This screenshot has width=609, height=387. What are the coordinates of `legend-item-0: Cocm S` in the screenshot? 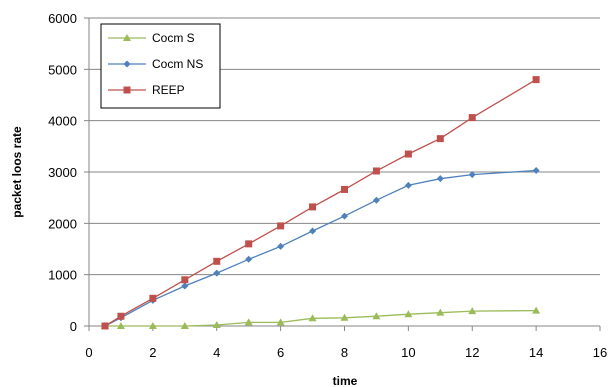 It's located at (151, 38).